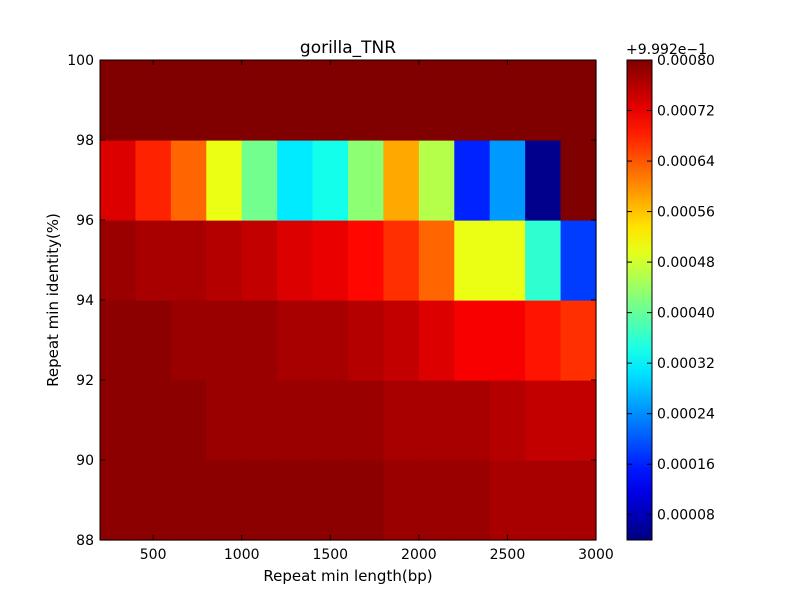 Image resolution: width=800 pixels, height=600 pixels. I want to click on x-tick-label: 1000, so click(242, 555).